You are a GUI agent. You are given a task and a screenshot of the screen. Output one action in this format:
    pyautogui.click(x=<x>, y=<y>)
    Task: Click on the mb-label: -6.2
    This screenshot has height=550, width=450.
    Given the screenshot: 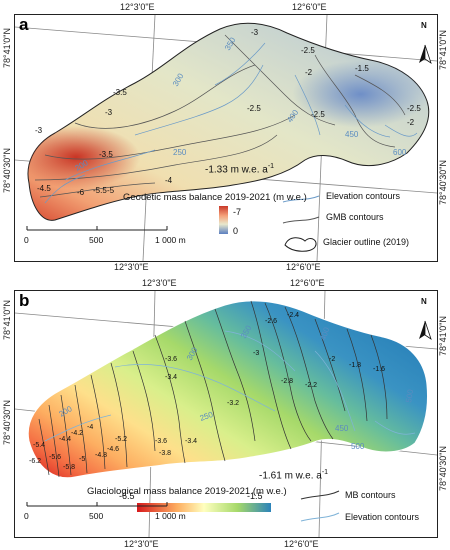 What is the action you would take?
    pyautogui.click(x=35, y=461)
    